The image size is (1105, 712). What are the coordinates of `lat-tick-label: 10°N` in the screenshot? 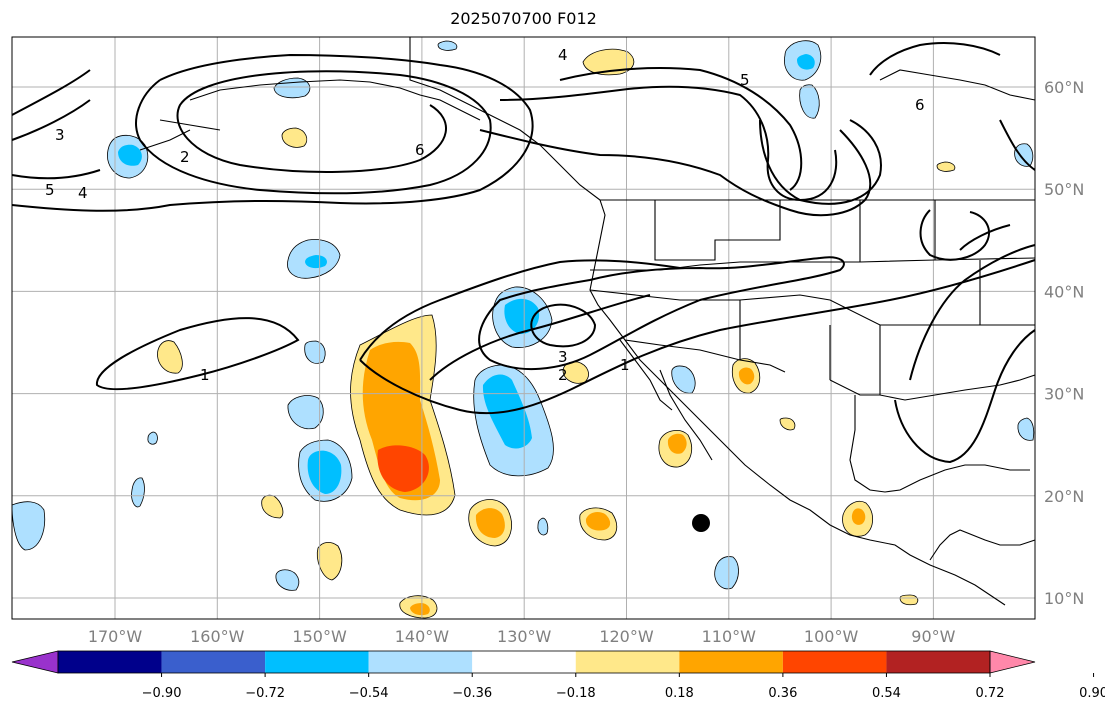 It's located at (1064, 598).